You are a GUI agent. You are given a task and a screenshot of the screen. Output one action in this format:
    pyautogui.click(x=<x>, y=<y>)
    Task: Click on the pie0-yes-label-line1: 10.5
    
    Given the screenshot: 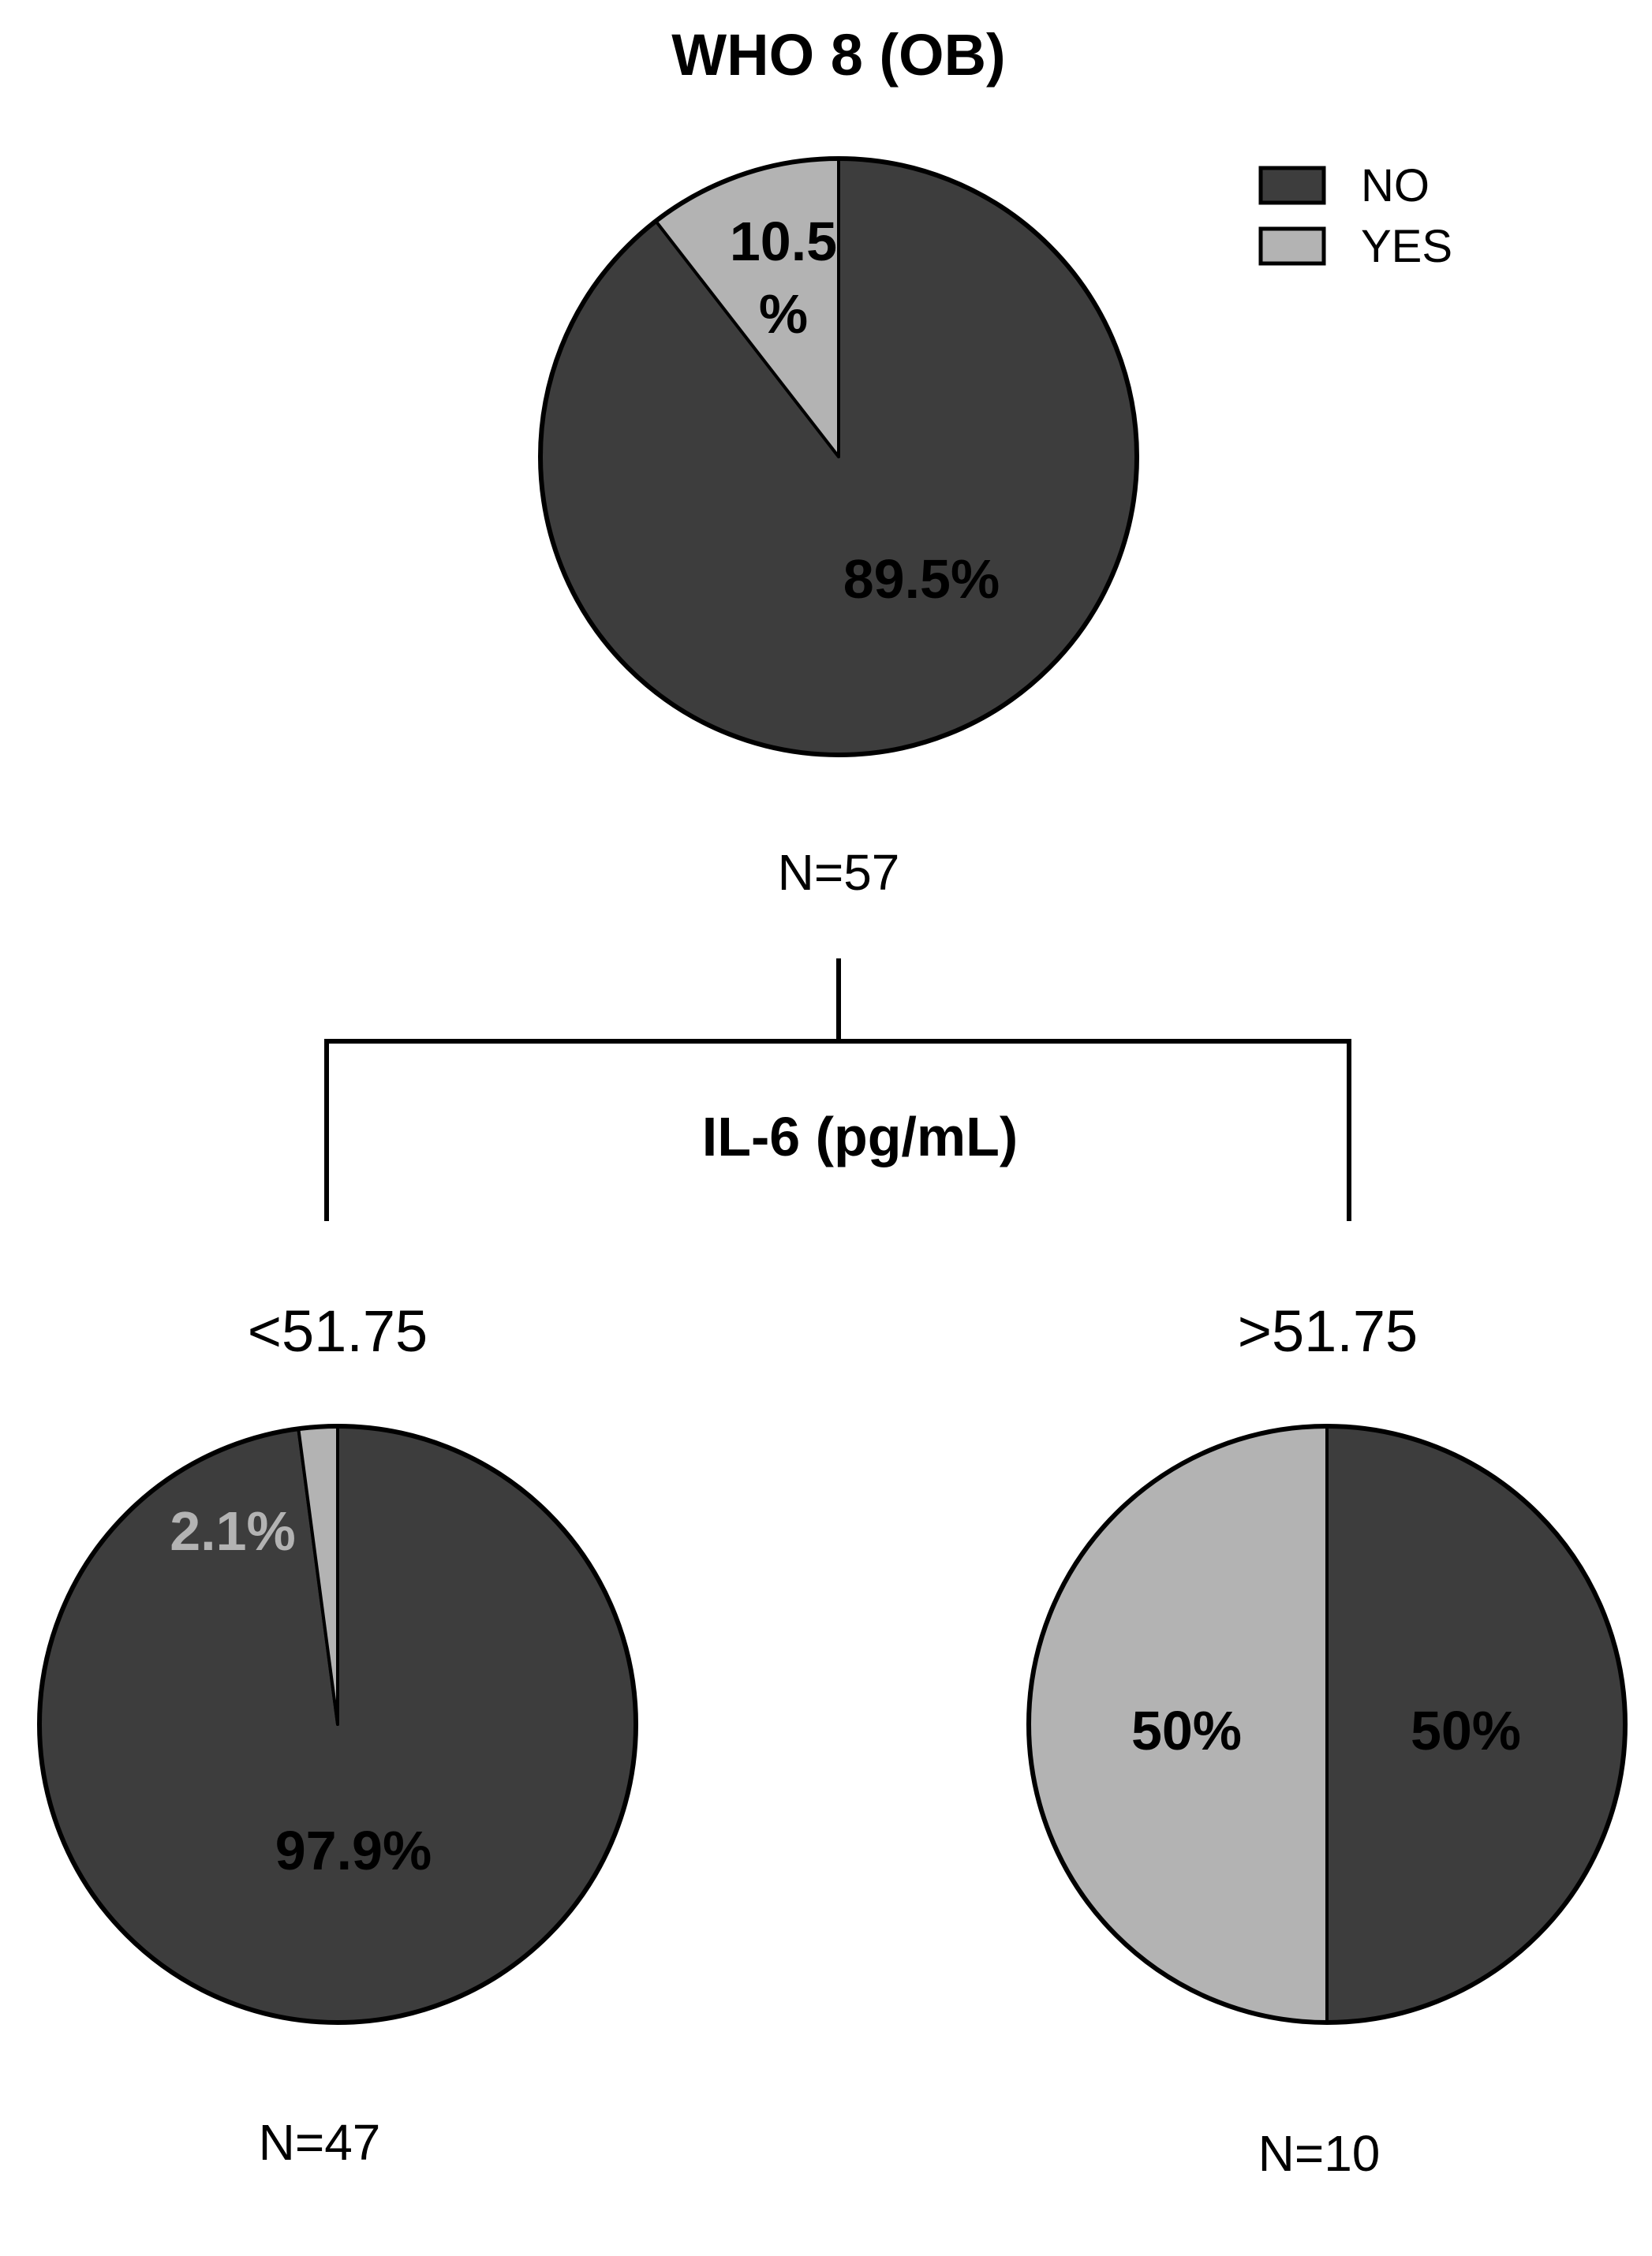 What is the action you would take?
    pyautogui.click(x=783, y=241)
    